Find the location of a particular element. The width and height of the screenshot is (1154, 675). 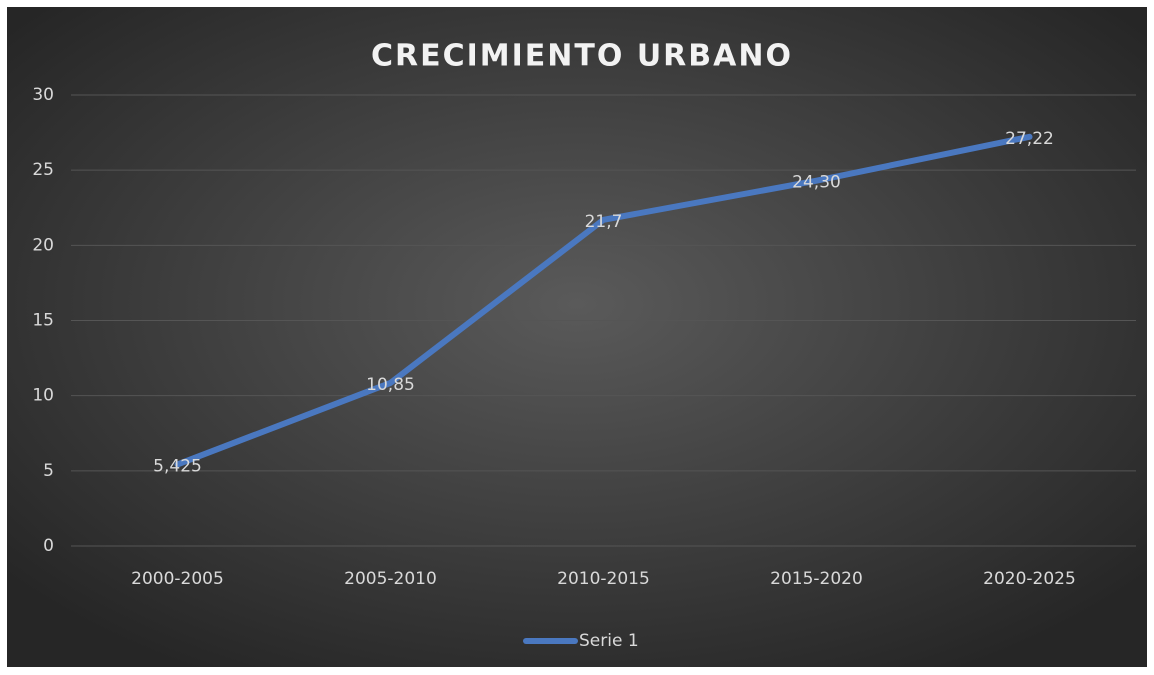

x-tick-label: 2020-2025 is located at coordinates (1029, 579).